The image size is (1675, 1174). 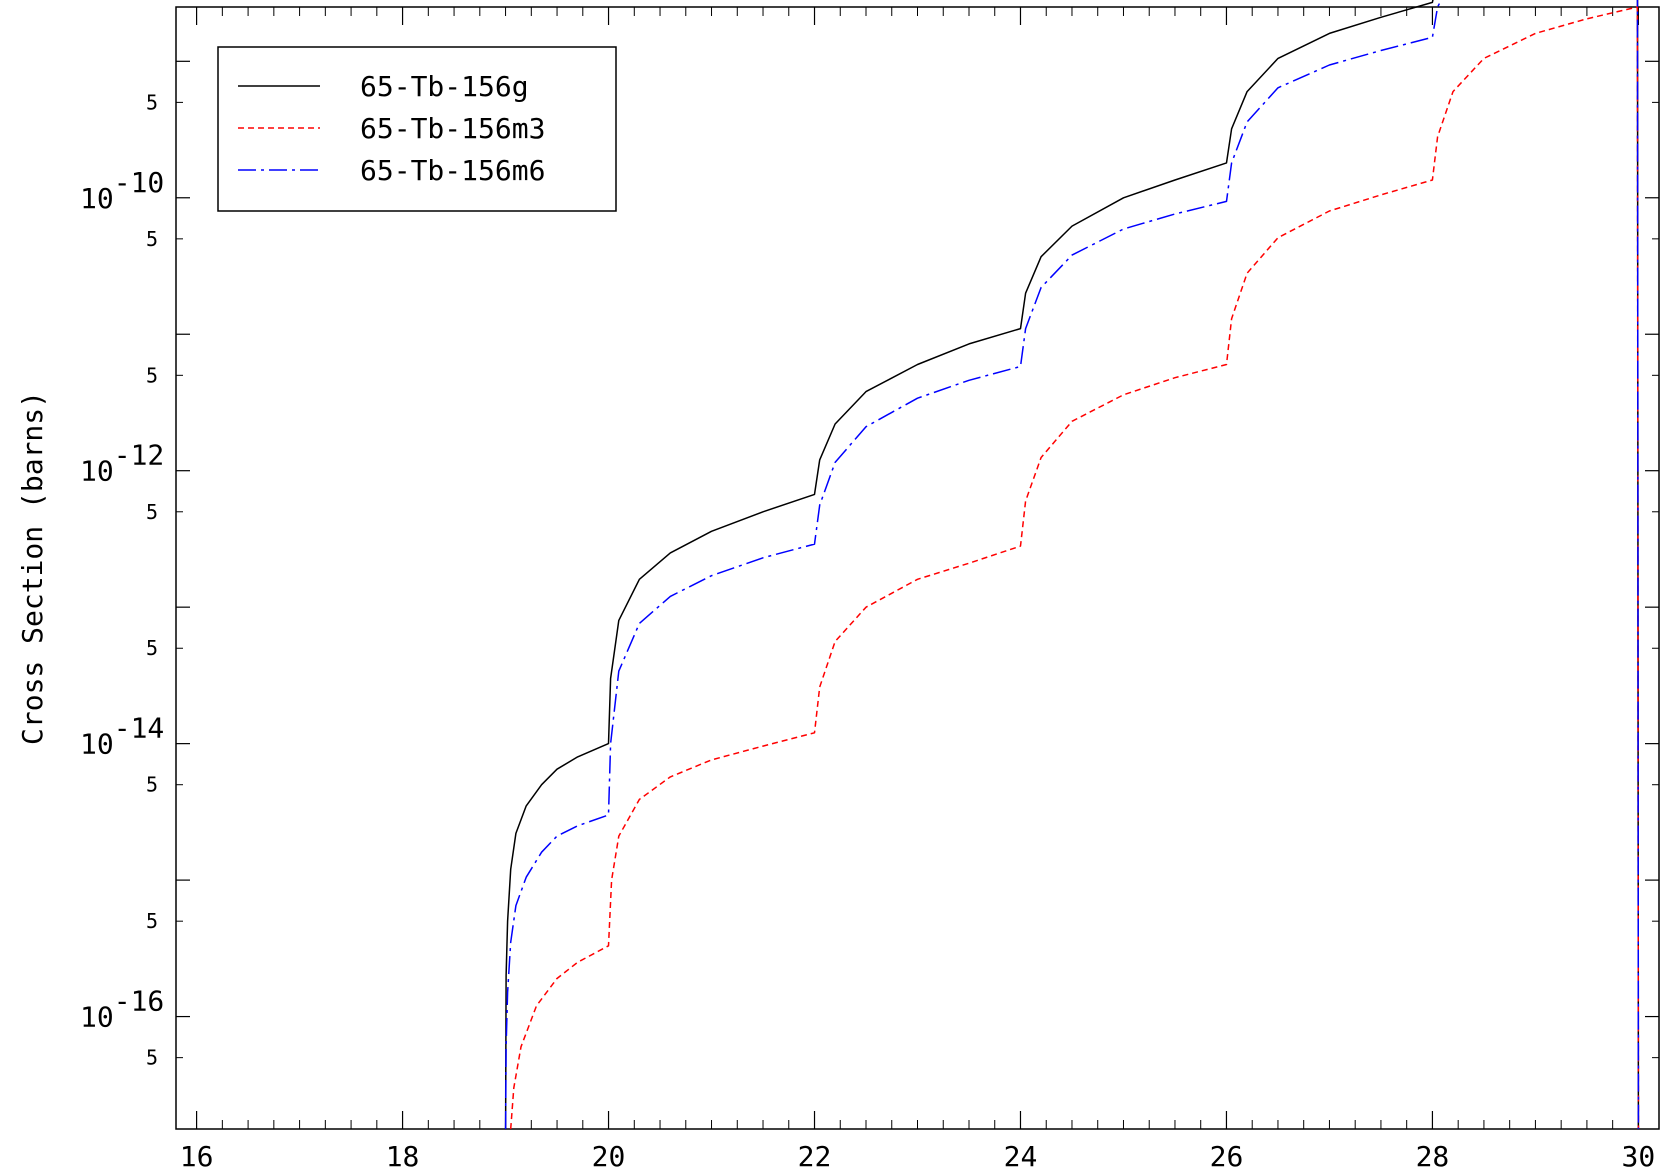 What do you see at coordinates (444, 86) in the screenshot?
I see `legend-label-65-tb-156g: 65-Tb-156g` at bounding box center [444, 86].